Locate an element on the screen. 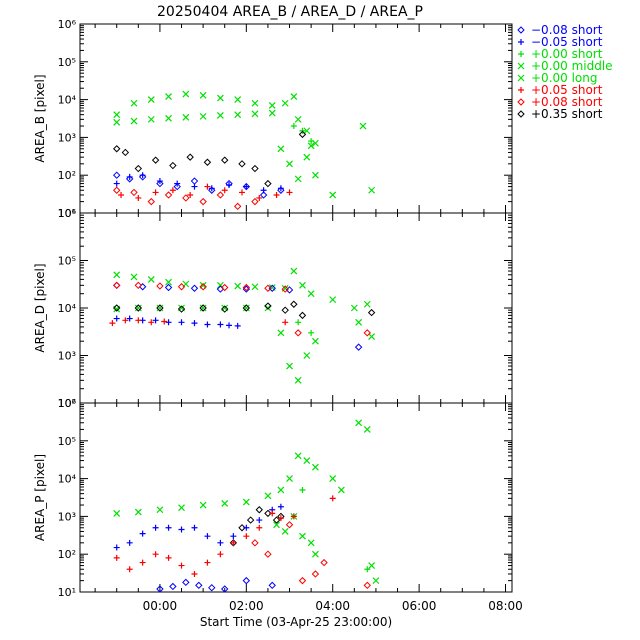  chart-title: 20250404 AREA_B / AREA_D / AREA_P is located at coordinates (290, 12).